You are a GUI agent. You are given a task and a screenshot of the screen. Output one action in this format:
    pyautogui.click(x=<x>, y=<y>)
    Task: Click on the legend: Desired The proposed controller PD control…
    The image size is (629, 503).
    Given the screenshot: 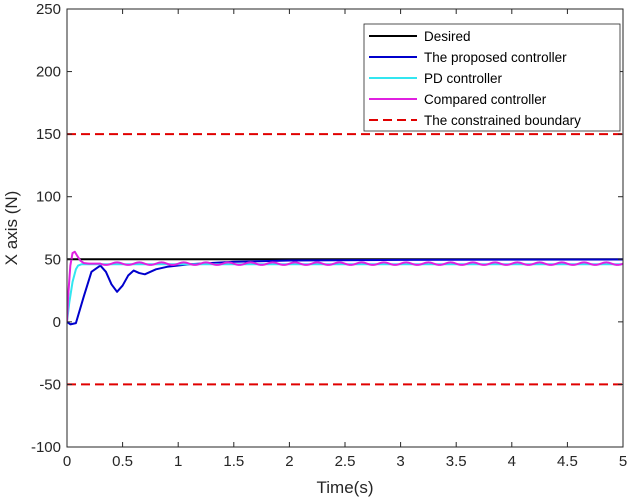 What is the action you would take?
    pyautogui.click(x=492, y=77)
    